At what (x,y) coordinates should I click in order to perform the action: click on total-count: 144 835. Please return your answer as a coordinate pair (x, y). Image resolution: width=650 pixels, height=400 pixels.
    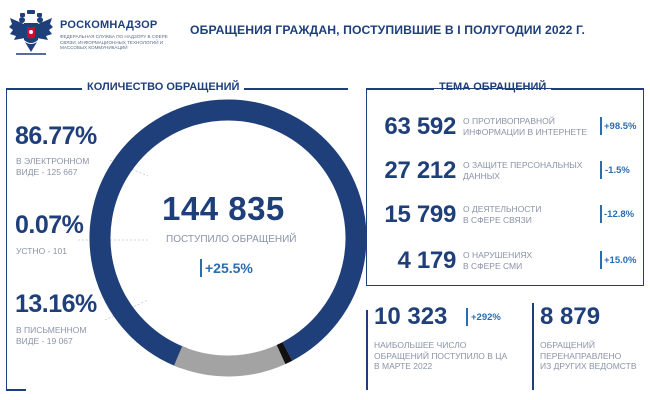
    Looking at the image, I should click on (223, 208).